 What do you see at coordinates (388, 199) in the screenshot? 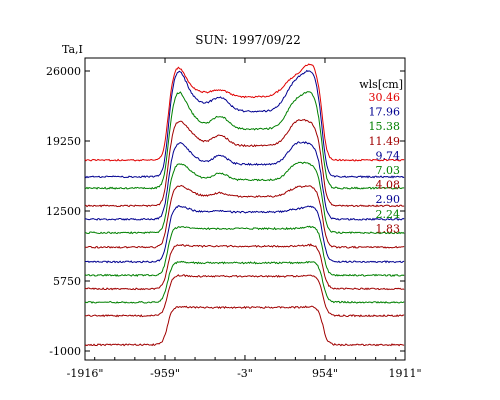
I see `legend-entry: 2.90` at bounding box center [388, 199].